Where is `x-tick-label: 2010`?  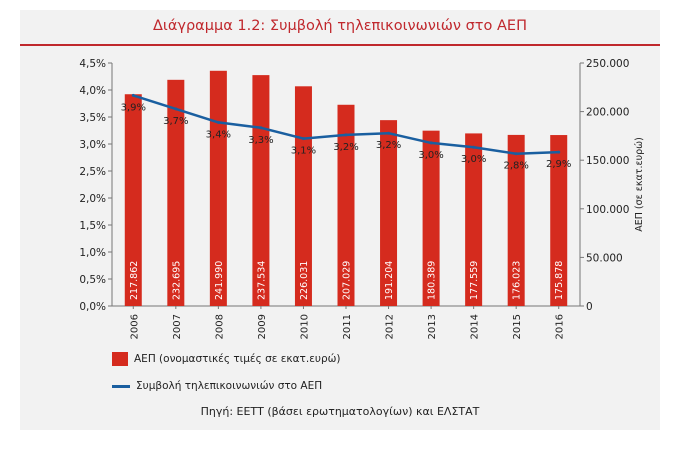 x-tick-label: 2010 is located at coordinates (304, 326).